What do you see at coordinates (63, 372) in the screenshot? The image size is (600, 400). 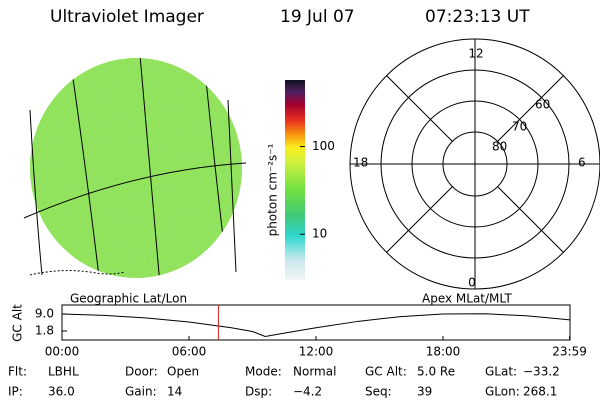 I see `field-value: LBHL` at bounding box center [63, 372].